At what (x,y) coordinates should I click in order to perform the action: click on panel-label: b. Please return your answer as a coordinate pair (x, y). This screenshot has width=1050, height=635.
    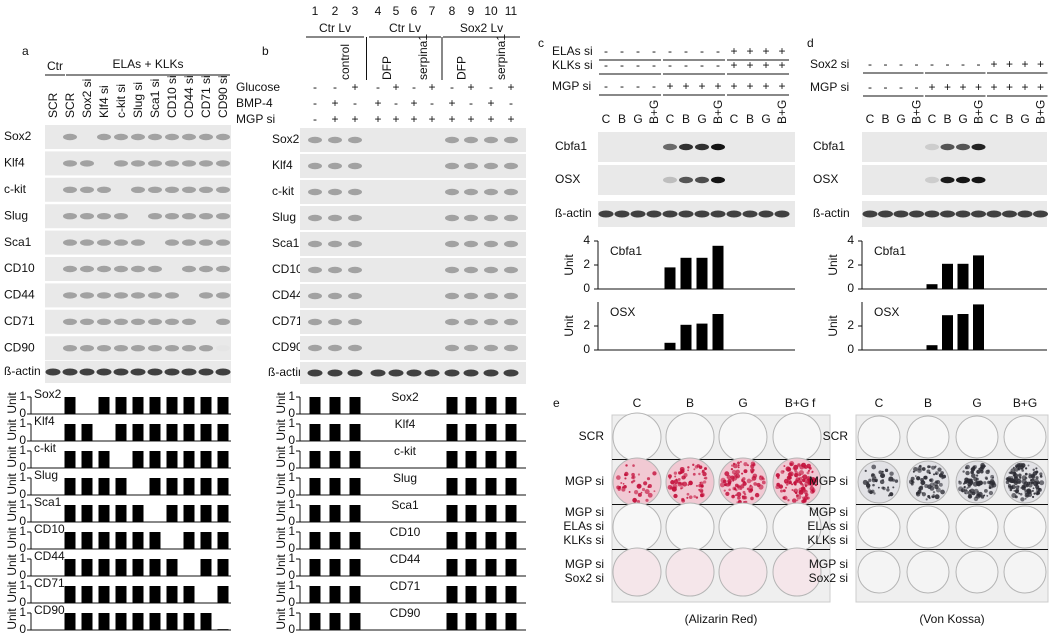
    Looking at the image, I should click on (265, 51).